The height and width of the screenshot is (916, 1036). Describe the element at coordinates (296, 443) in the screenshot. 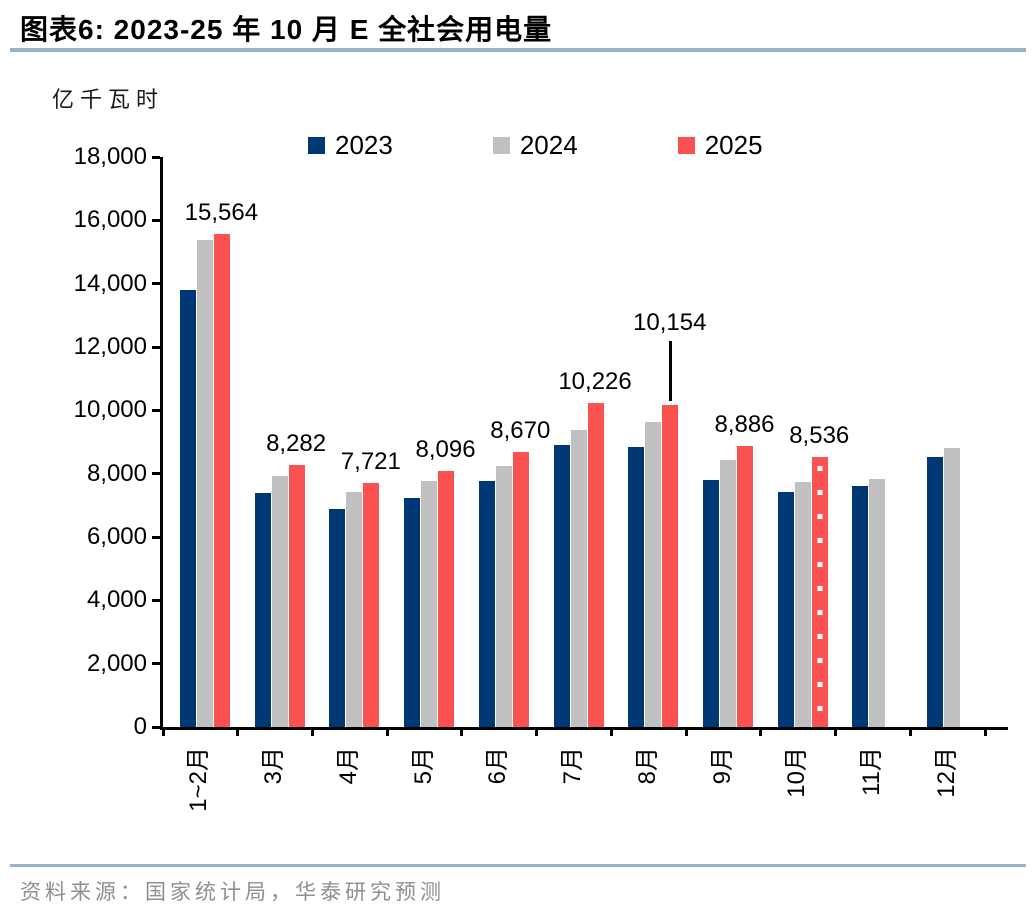

I see `data-label: 8,282` at that location.